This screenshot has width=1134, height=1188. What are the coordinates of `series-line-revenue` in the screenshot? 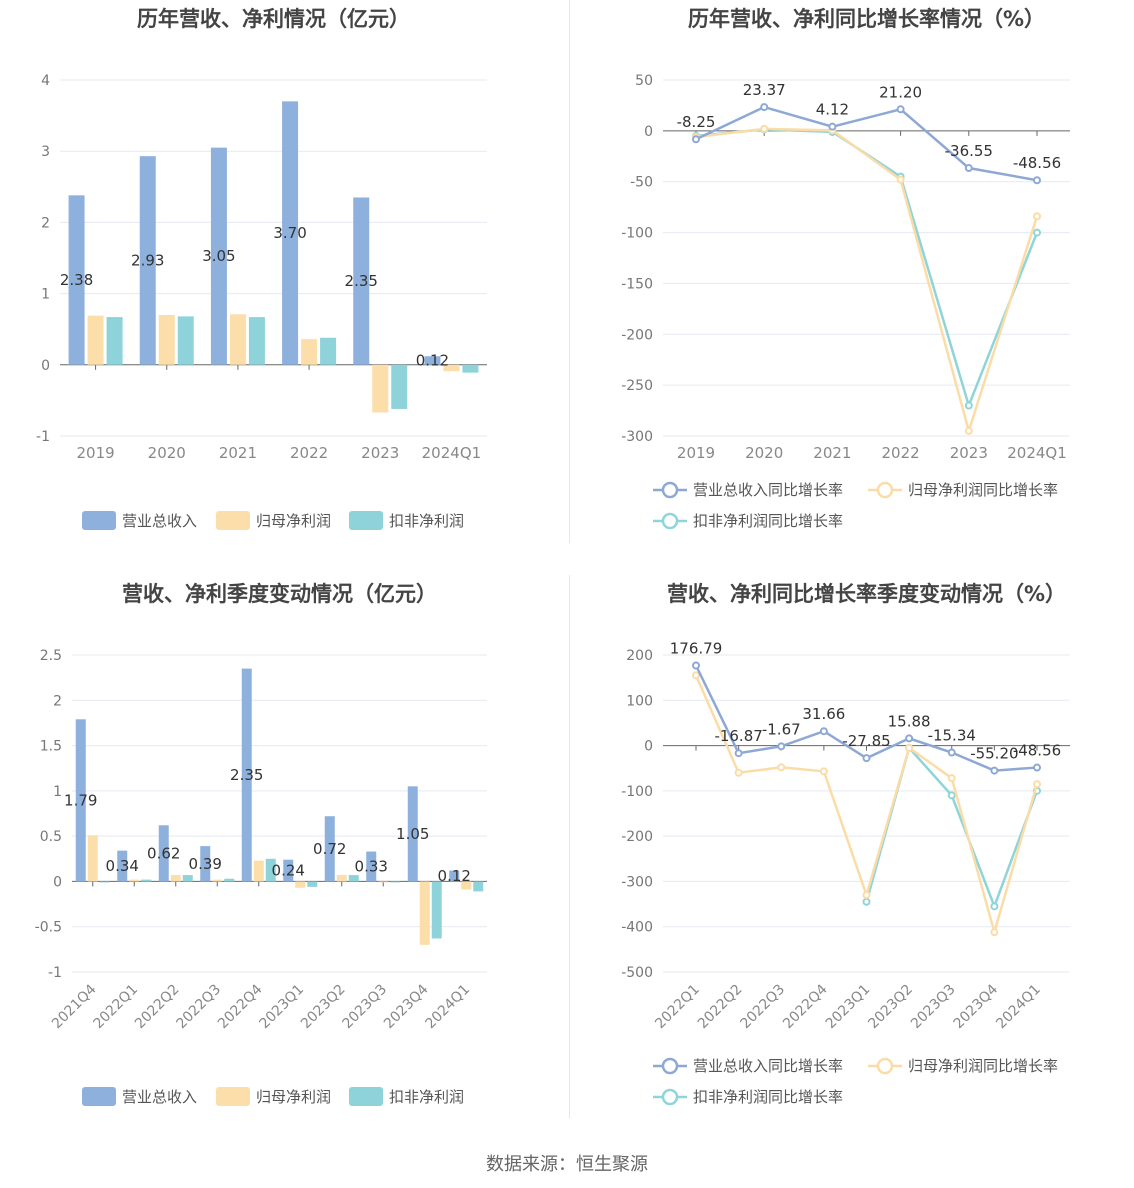 It's located at (866, 143).